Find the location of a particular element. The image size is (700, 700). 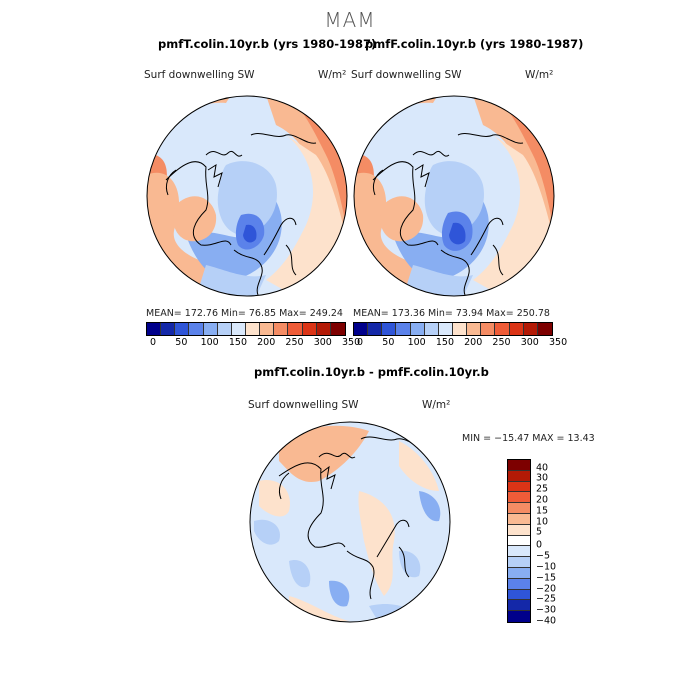

panel1-colorbar-tick-label: 350 is located at coordinates (351, 342).